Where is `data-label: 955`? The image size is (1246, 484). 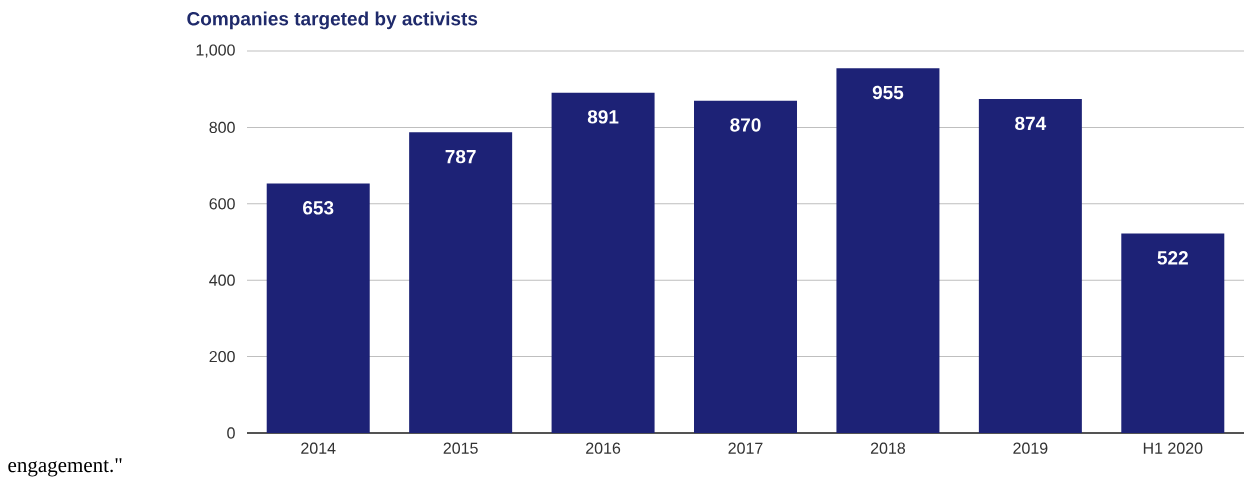 data-label: 955 is located at coordinates (888, 92).